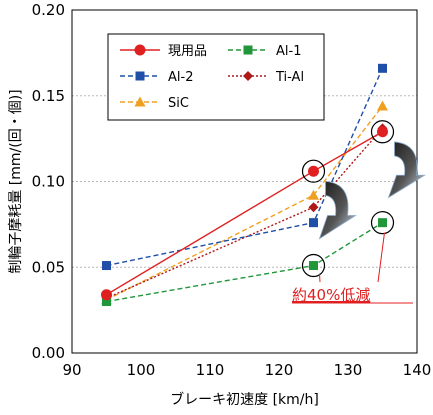 The width and height of the screenshot is (433, 415). I want to click on legend-label: Al-2, so click(180, 77).